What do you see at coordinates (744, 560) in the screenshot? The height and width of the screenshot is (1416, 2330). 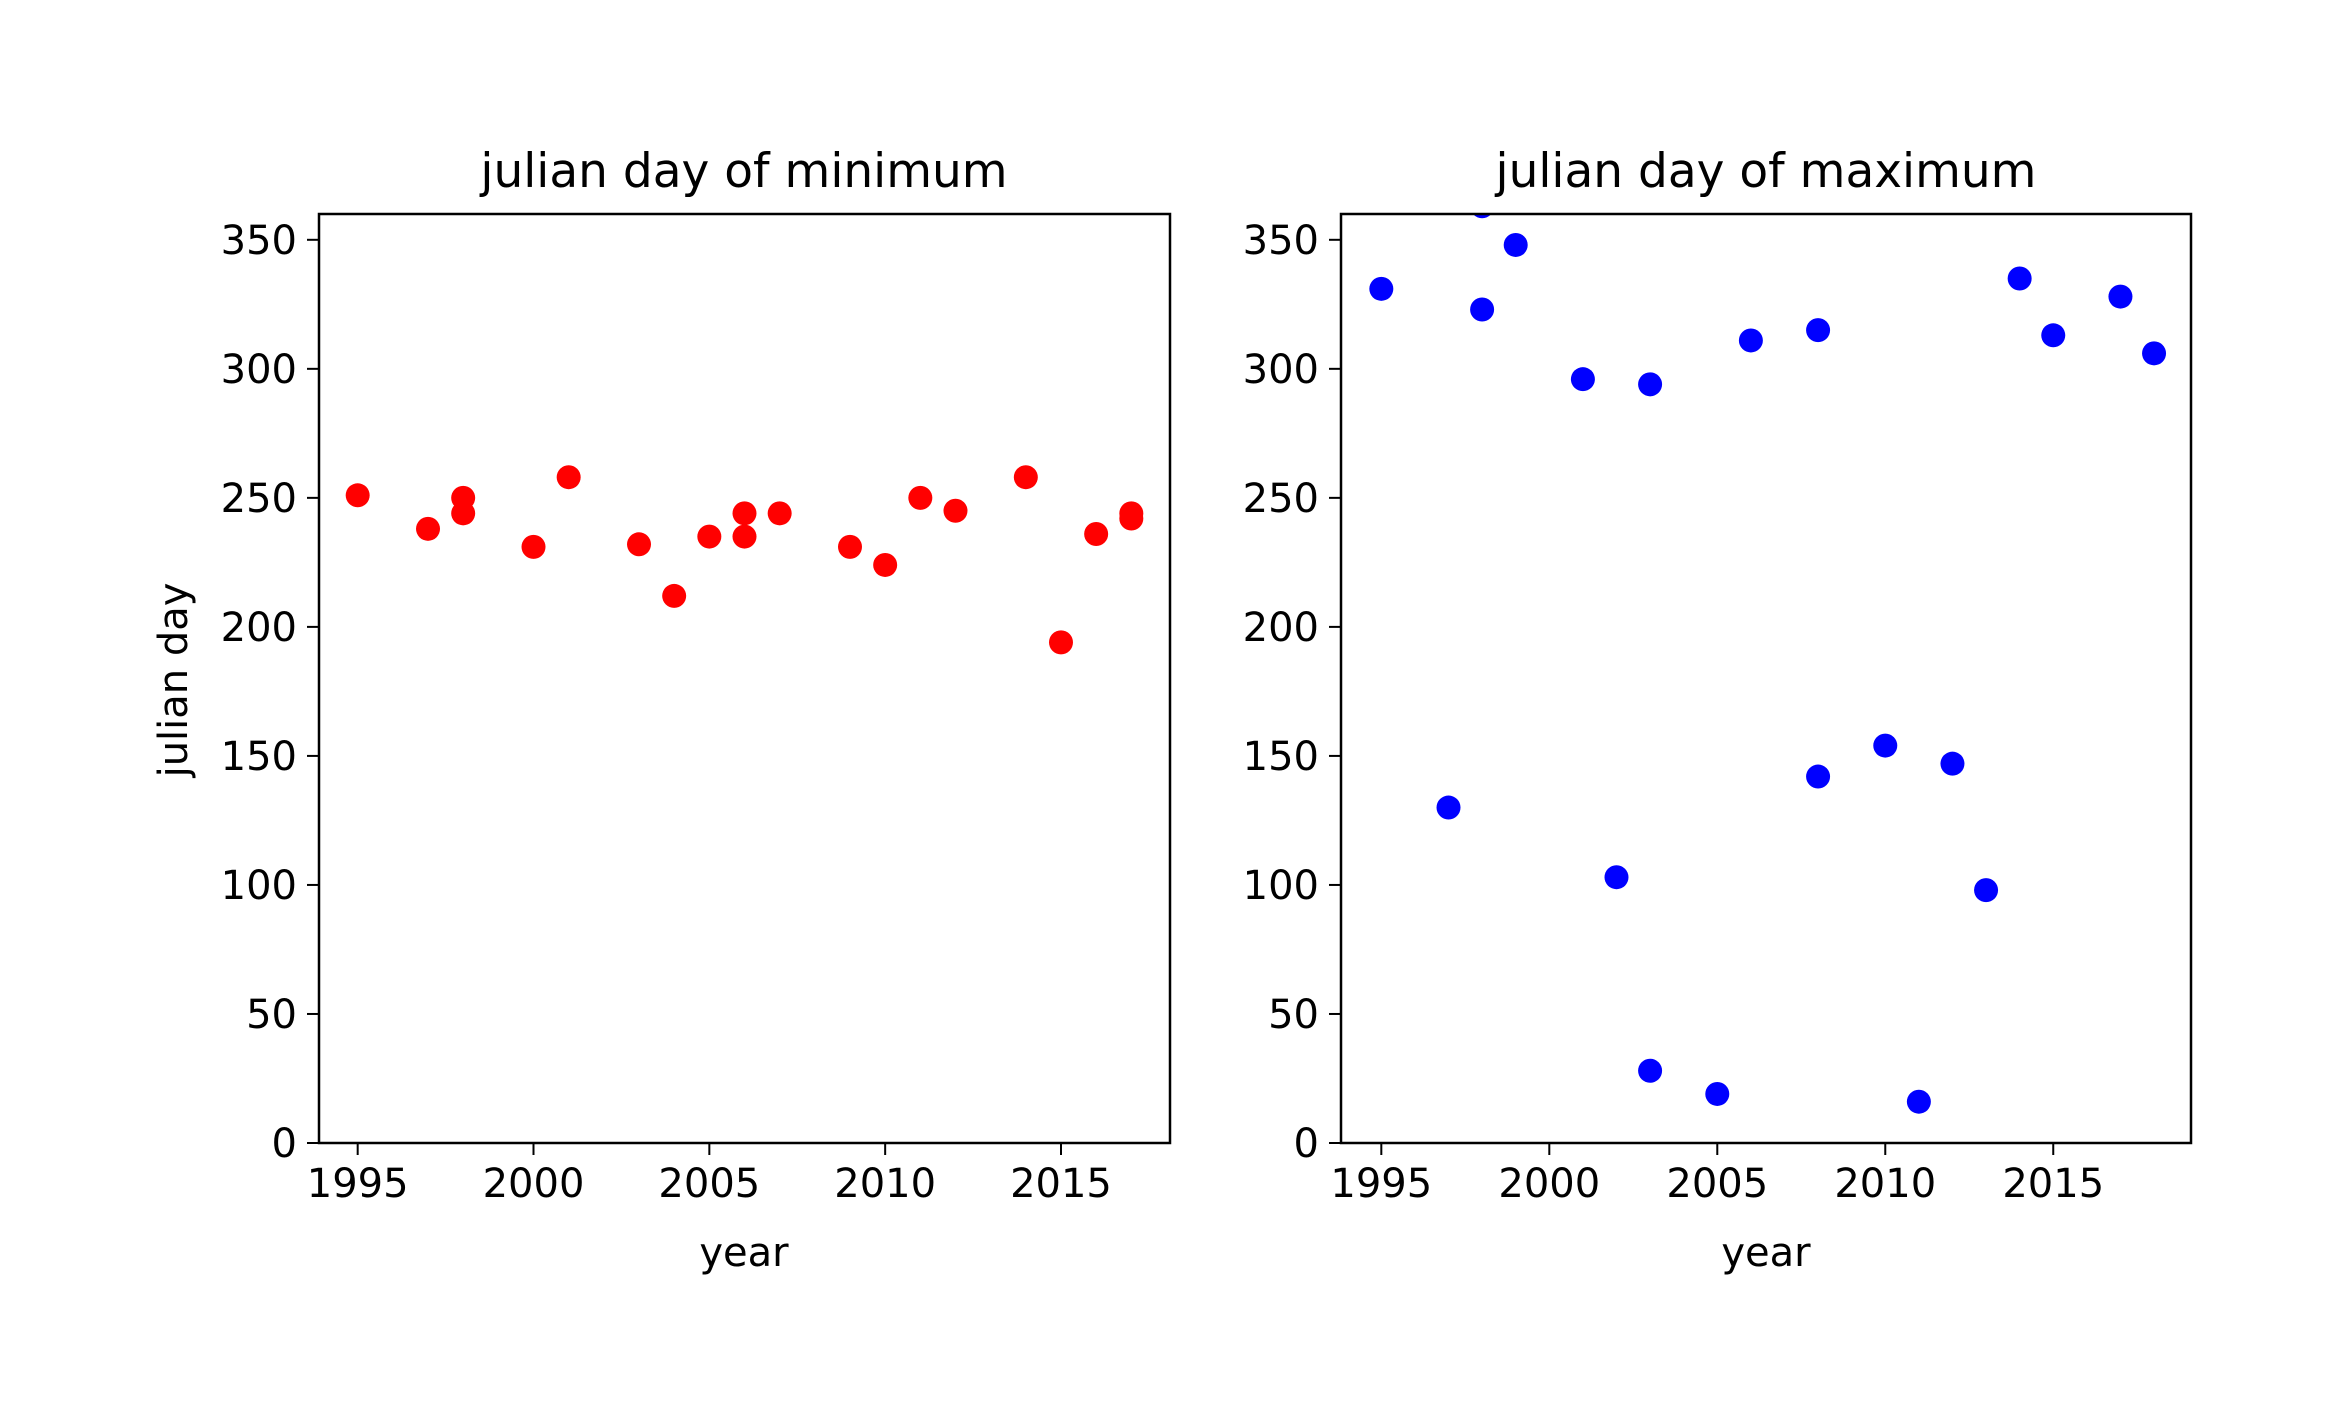 I see `minimum-points` at bounding box center [744, 560].